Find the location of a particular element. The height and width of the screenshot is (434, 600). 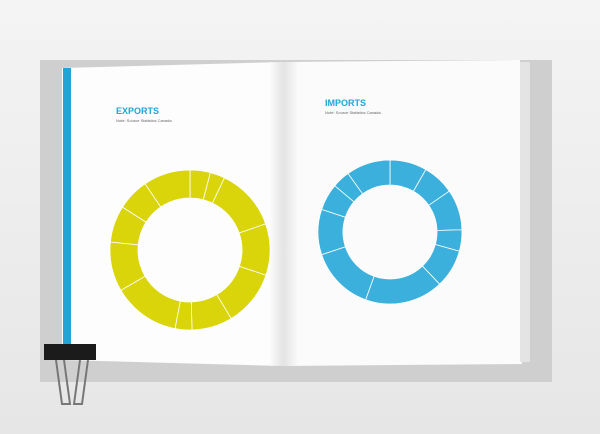

chart-title: IMPORTS is located at coordinates (345, 103).